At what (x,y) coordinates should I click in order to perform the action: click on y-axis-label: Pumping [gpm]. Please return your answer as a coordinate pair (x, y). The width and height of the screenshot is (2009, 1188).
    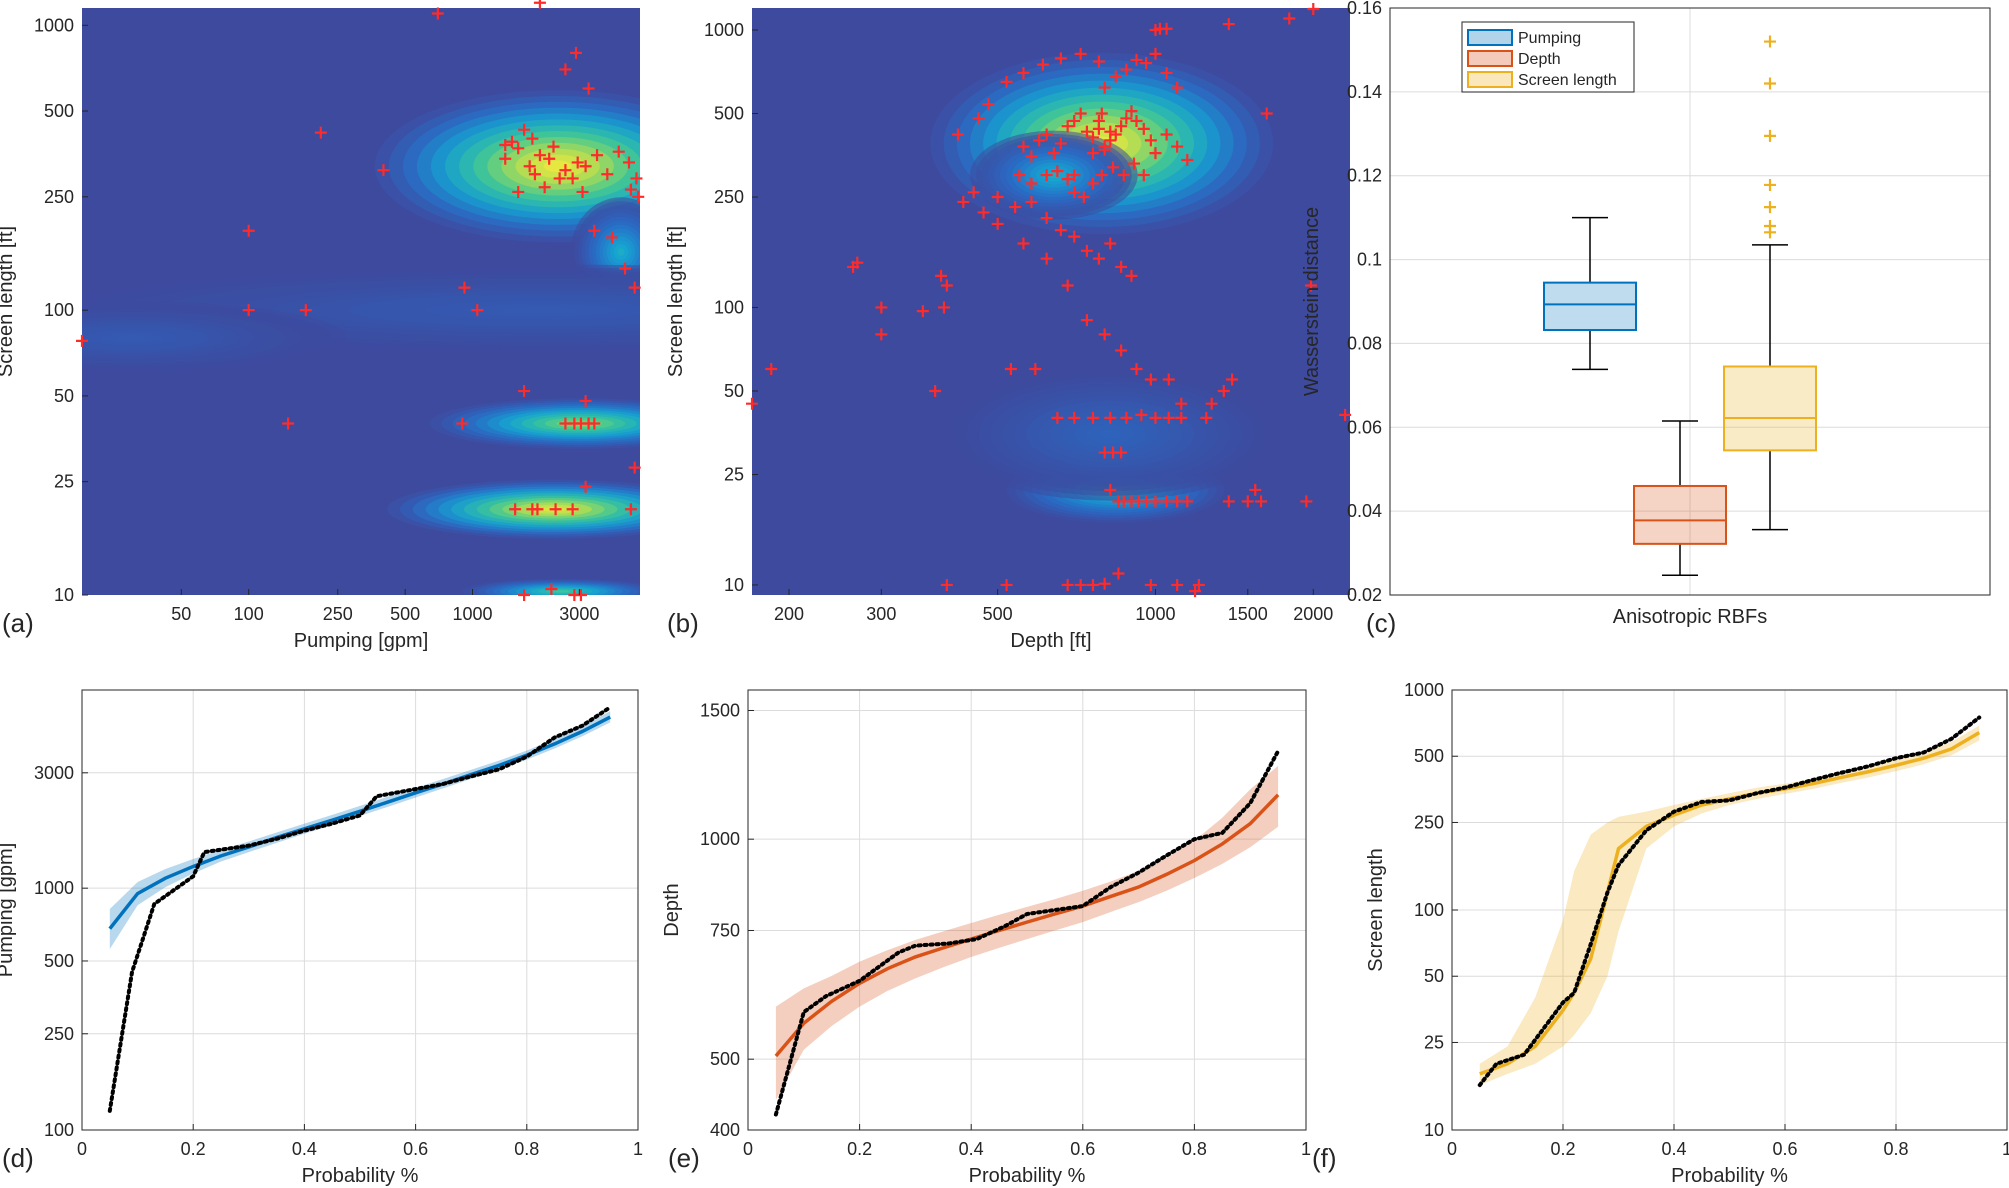
    Looking at the image, I should click on (8, 910).